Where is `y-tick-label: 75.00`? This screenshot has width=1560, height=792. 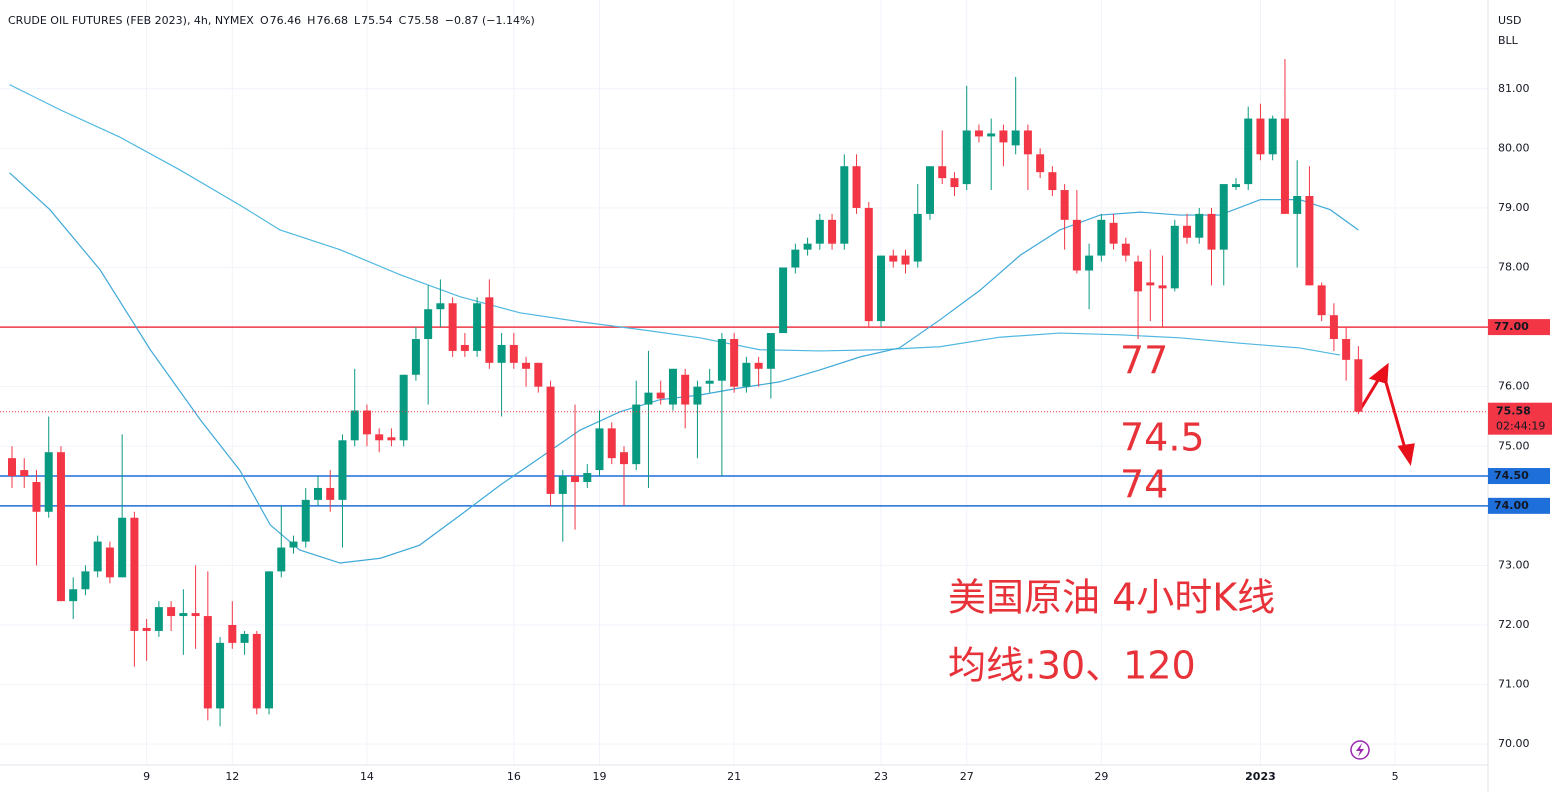 y-tick-label: 75.00 is located at coordinates (1514, 445).